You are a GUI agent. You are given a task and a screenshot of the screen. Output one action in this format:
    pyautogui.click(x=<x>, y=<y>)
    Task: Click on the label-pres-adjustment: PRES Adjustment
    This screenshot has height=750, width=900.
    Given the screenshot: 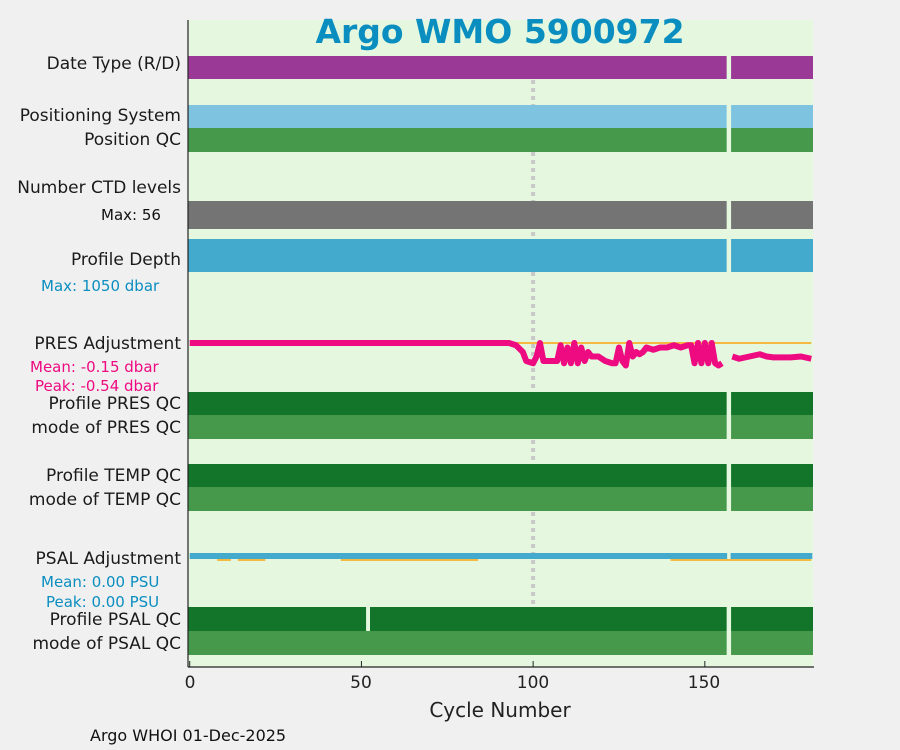 What is the action you would take?
    pyautogui.click(x=107, y=344)
    